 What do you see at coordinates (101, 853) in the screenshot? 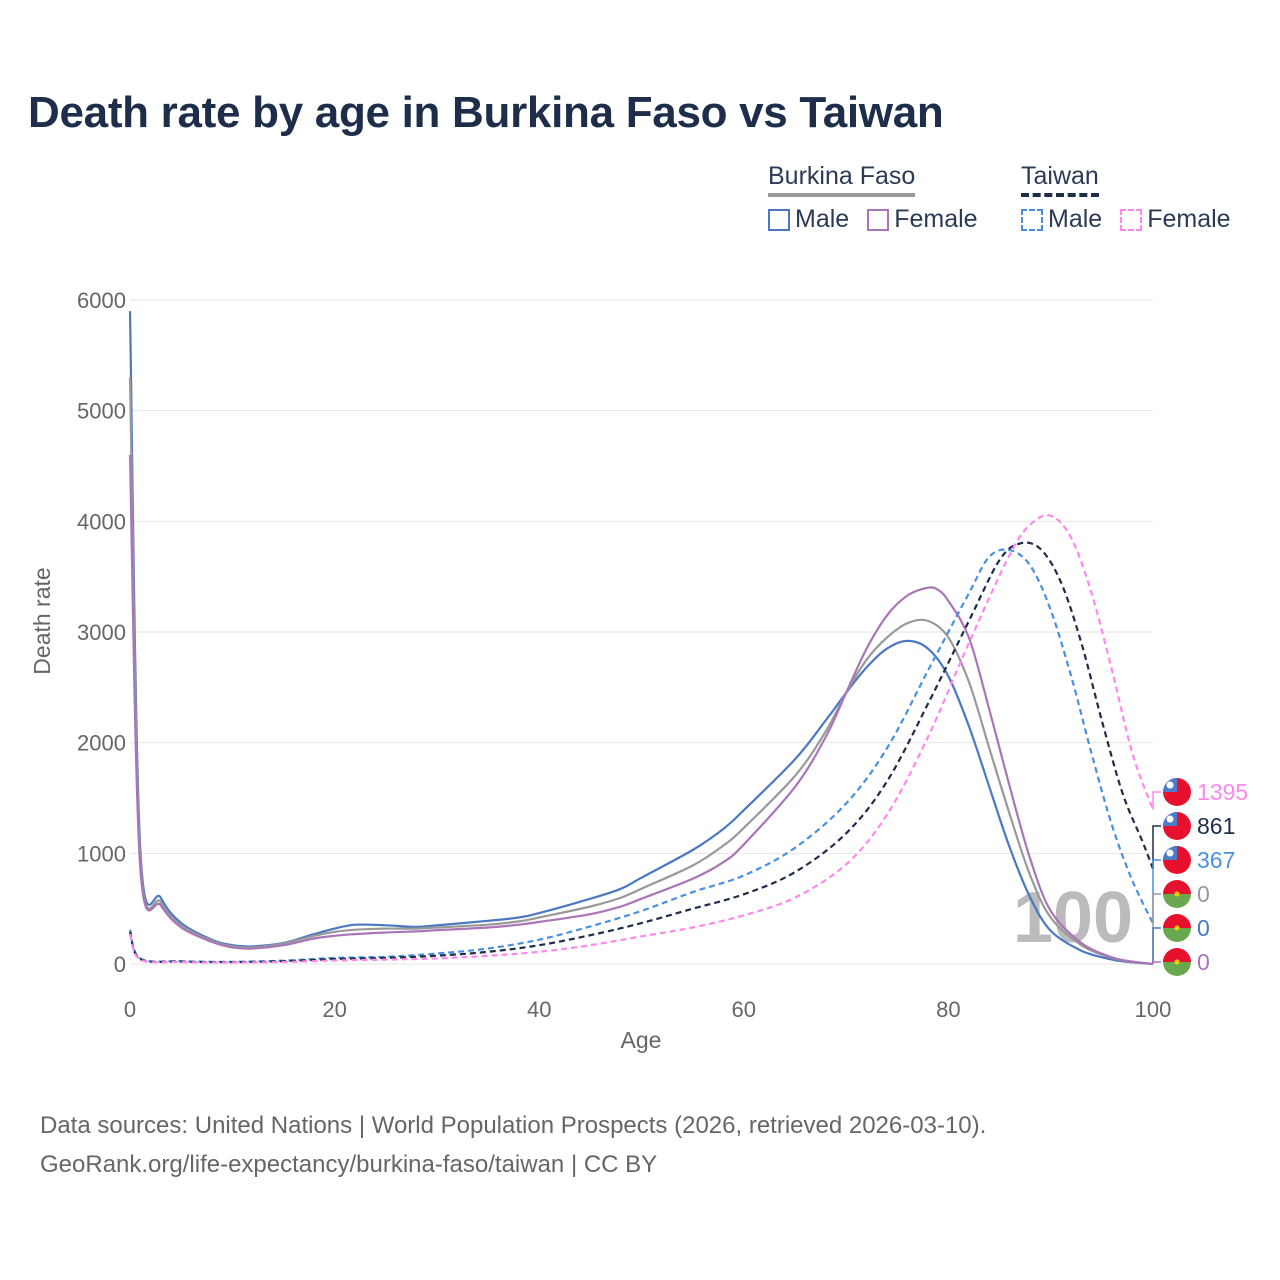
I see `y-tick-label: 1000` at bounding box center [101, 853].